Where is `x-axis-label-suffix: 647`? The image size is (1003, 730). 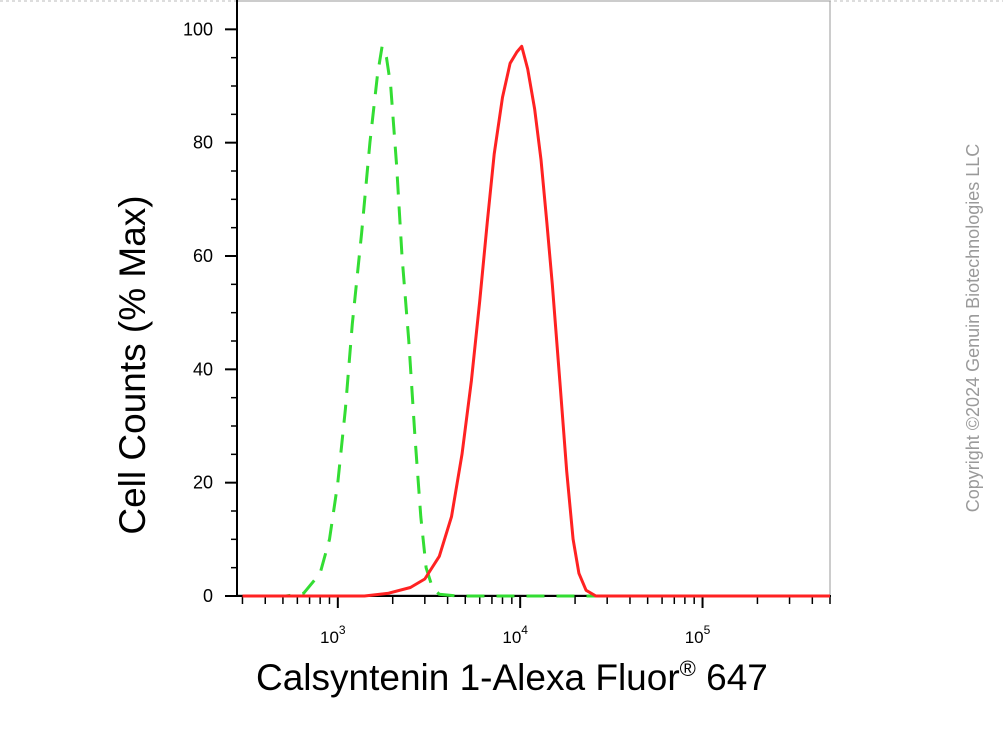 x-axis-label-suffix: 647 is located at coordinates (732, 677).